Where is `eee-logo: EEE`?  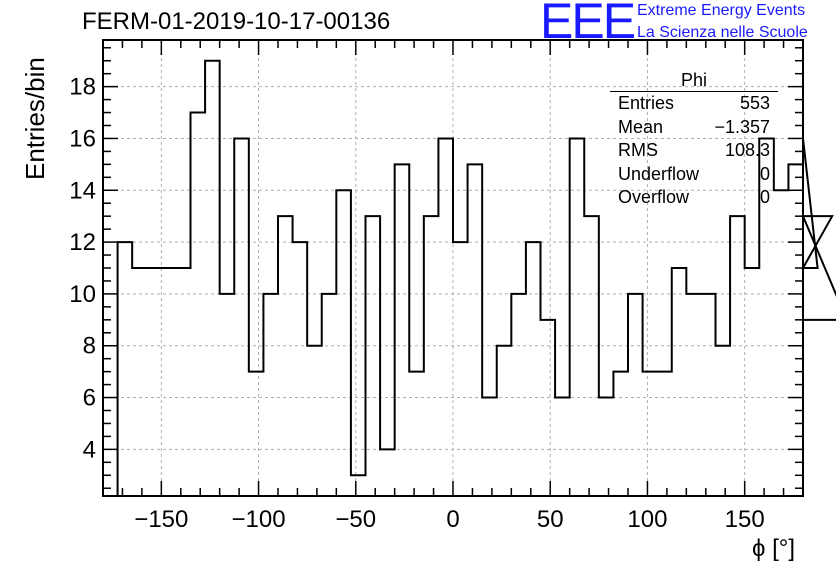
eee-logo: EEE is located at coordinates (588, 24).